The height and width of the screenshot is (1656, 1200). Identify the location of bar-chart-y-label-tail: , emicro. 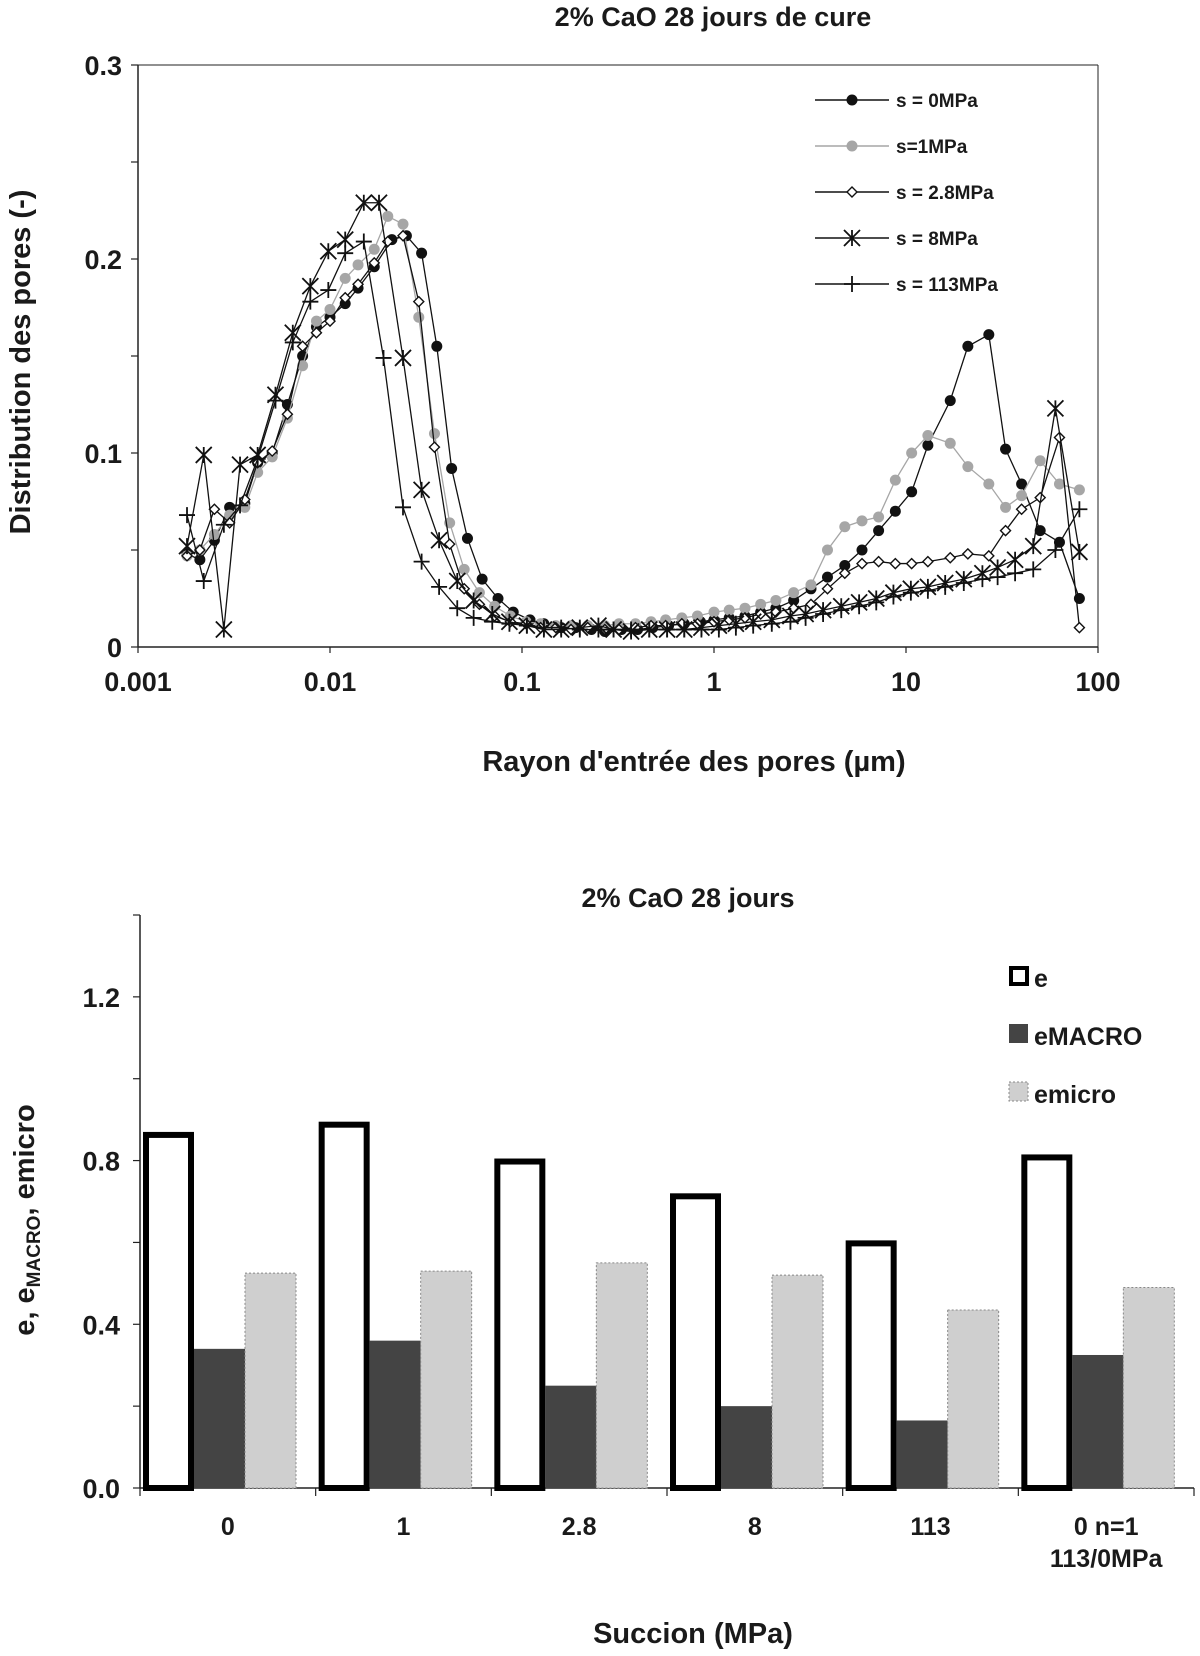
(25, 1159).